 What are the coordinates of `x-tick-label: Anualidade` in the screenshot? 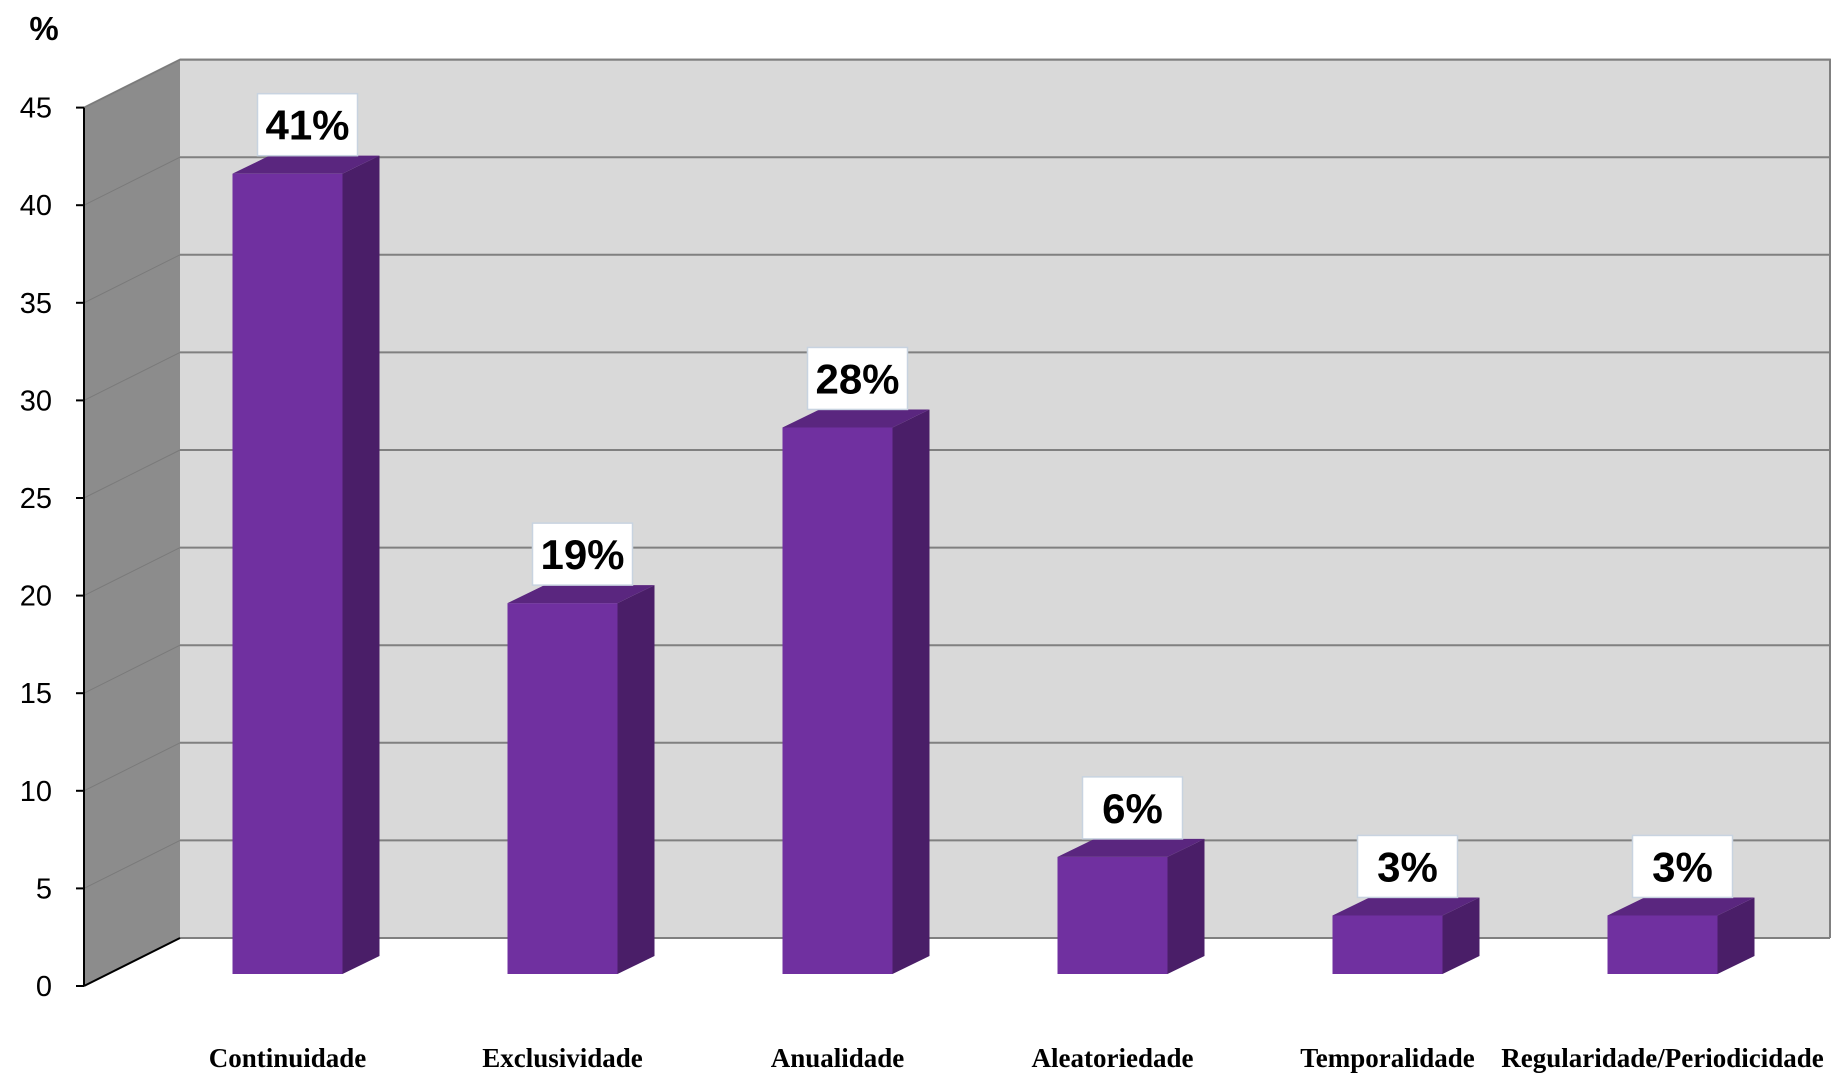 It's located at (838, 1058).